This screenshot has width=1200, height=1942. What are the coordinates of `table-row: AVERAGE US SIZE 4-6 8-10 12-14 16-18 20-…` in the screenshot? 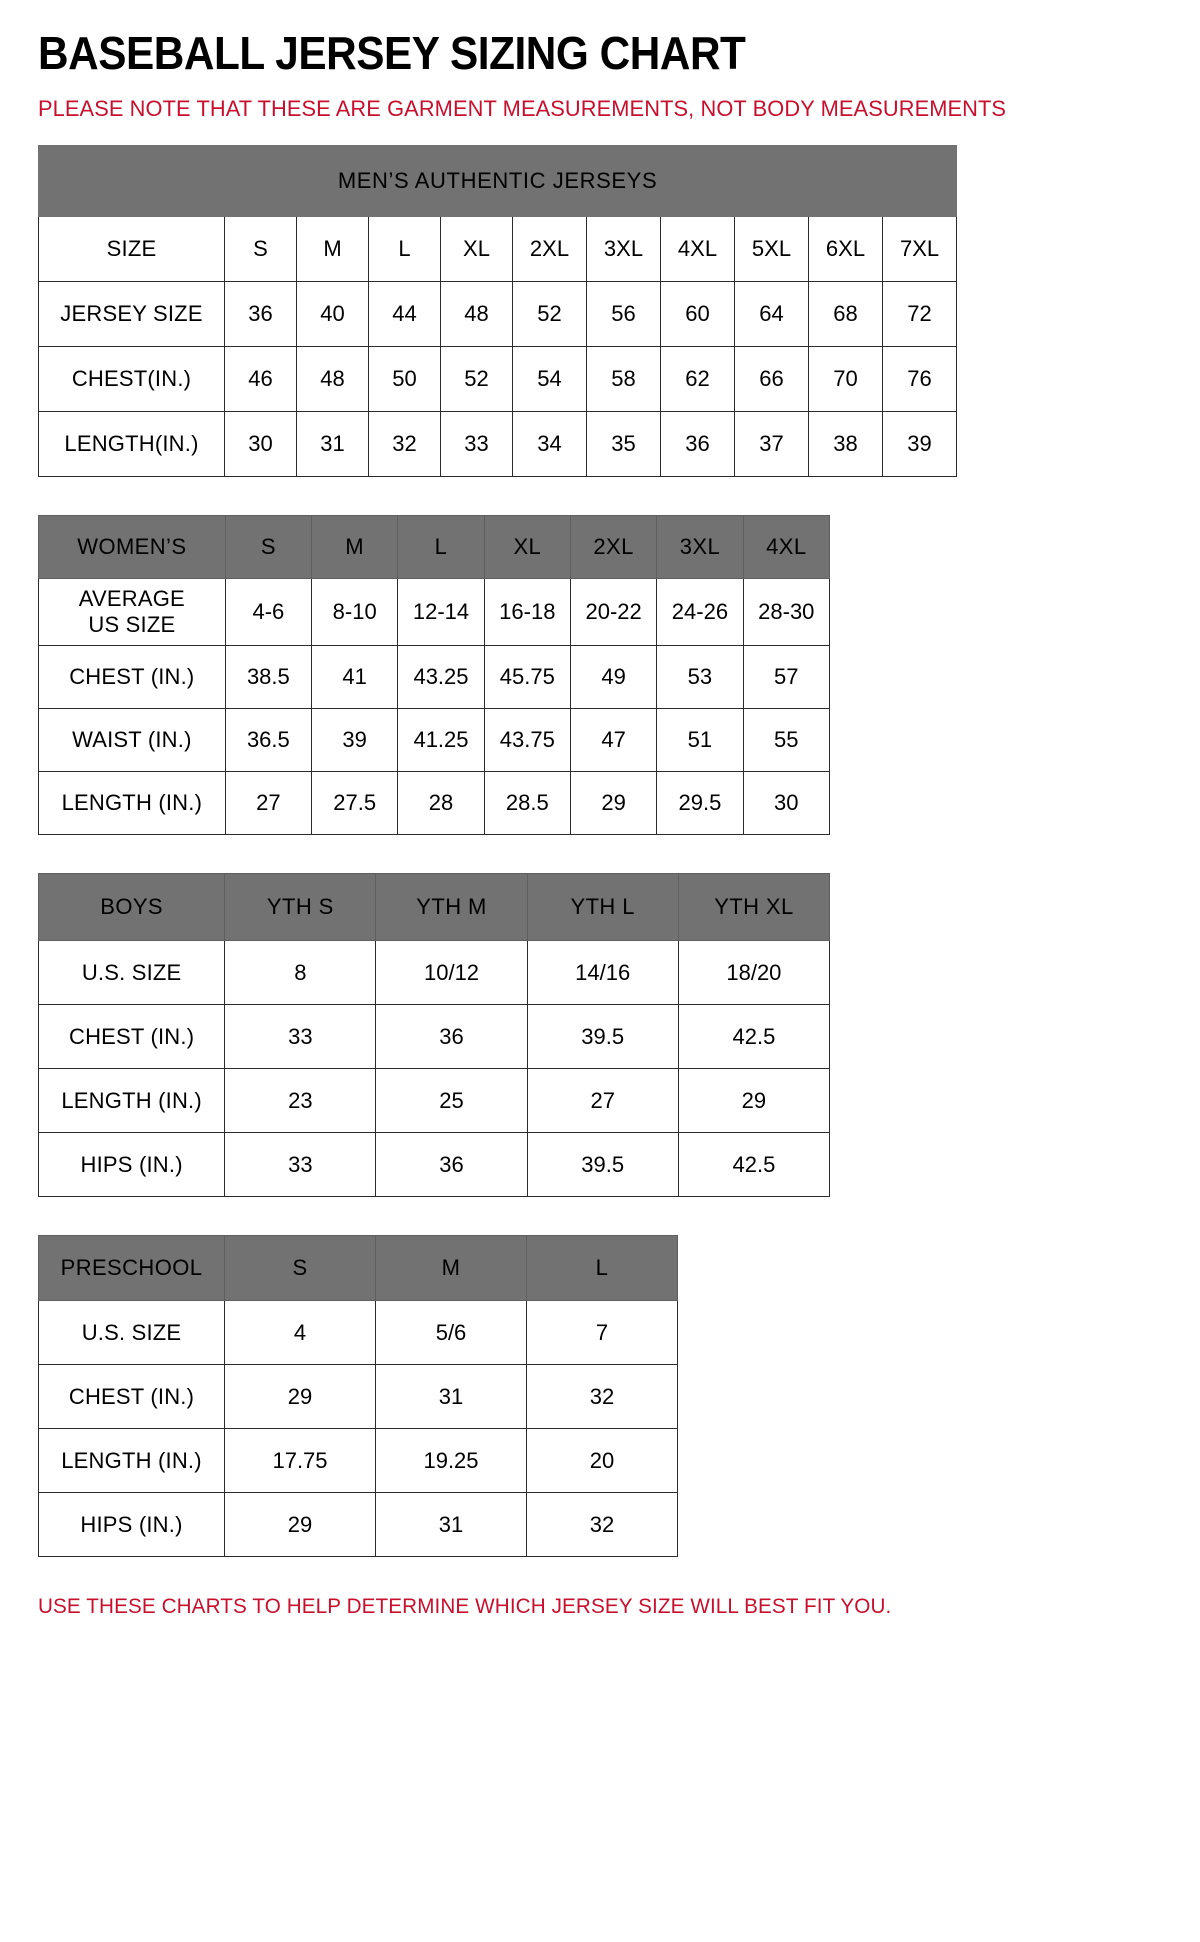 It's located at (434, 612).